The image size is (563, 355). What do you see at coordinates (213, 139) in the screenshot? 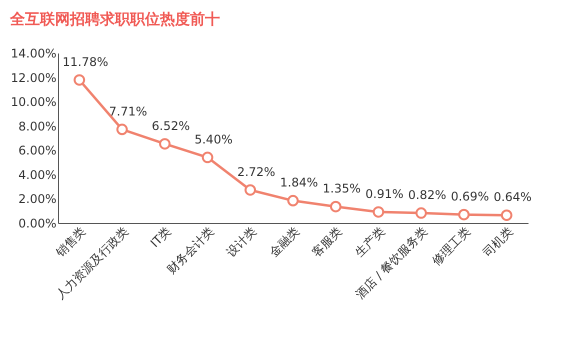
I see `data-label: 5.40%` at bounding box center [213, 139].